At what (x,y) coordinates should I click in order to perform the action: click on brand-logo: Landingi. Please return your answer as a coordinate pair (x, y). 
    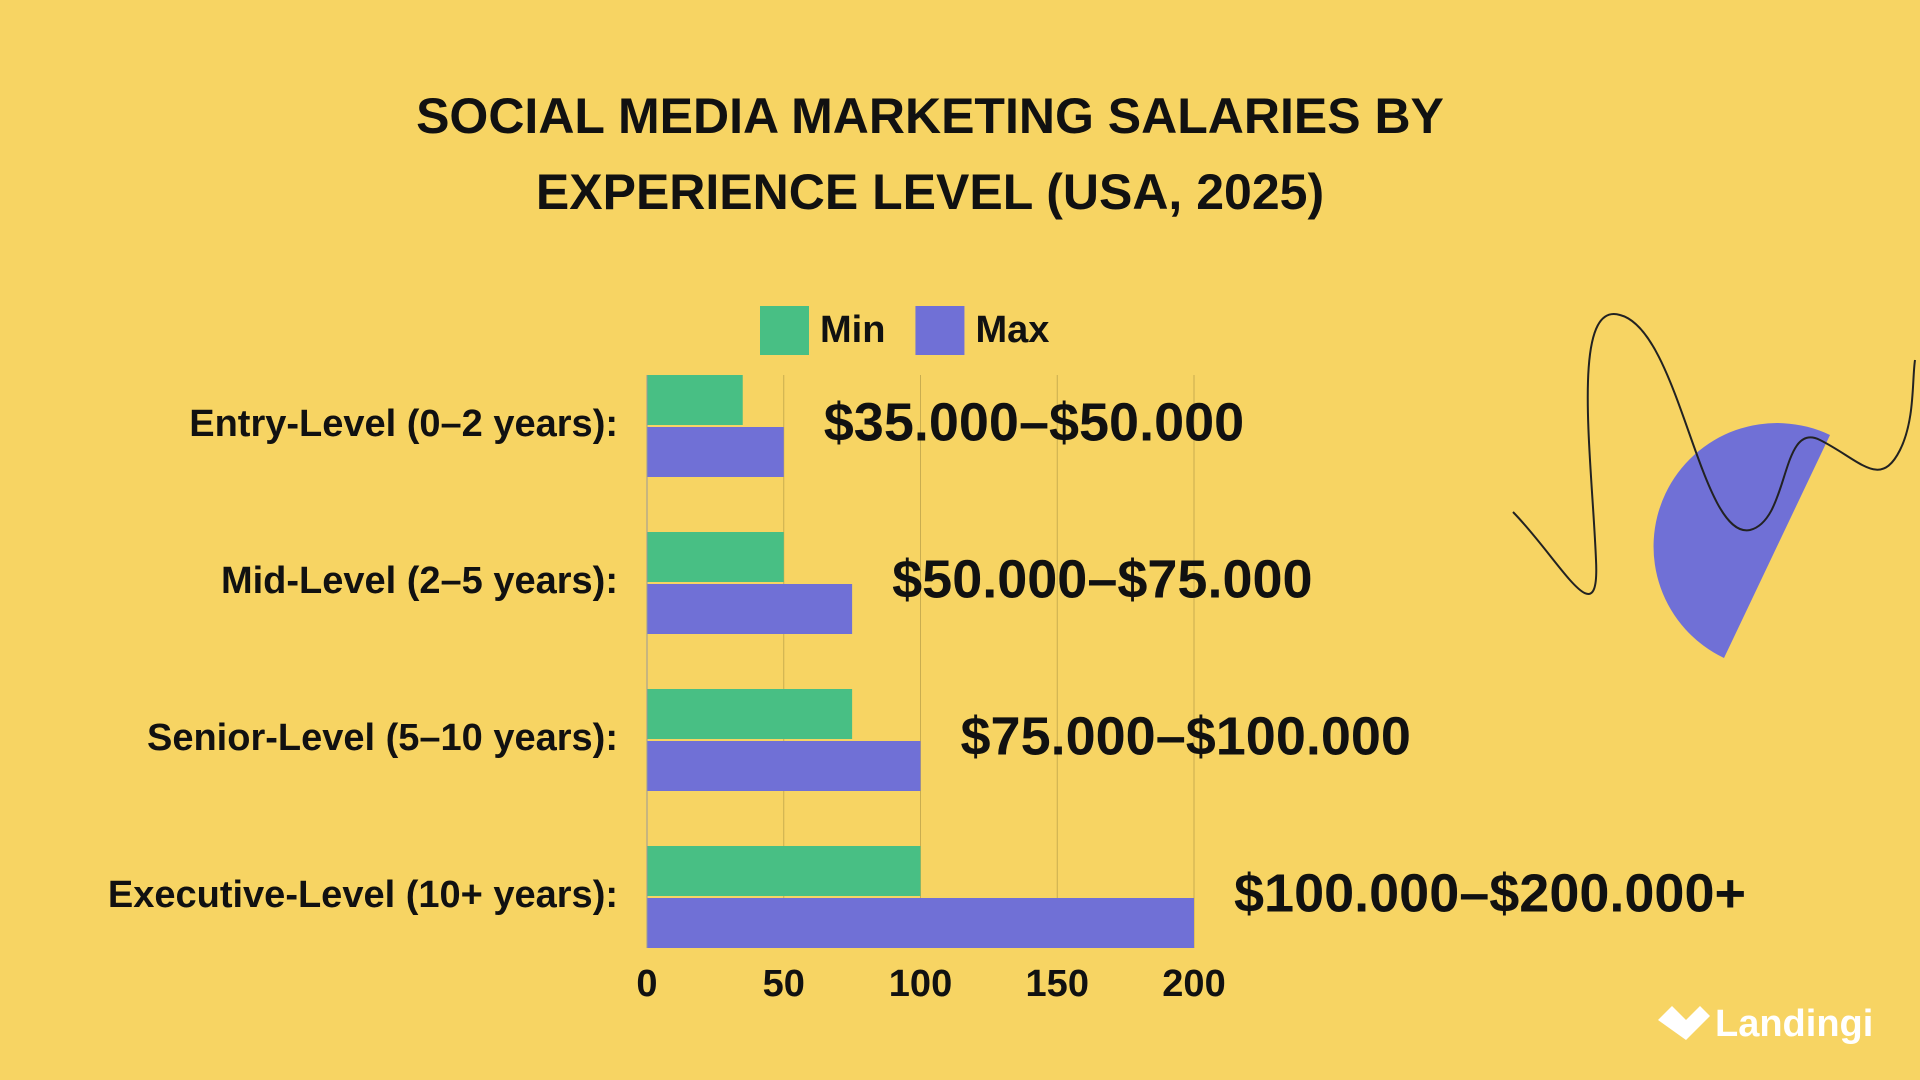
    Looking at the image, I should click on (1765, 1024).